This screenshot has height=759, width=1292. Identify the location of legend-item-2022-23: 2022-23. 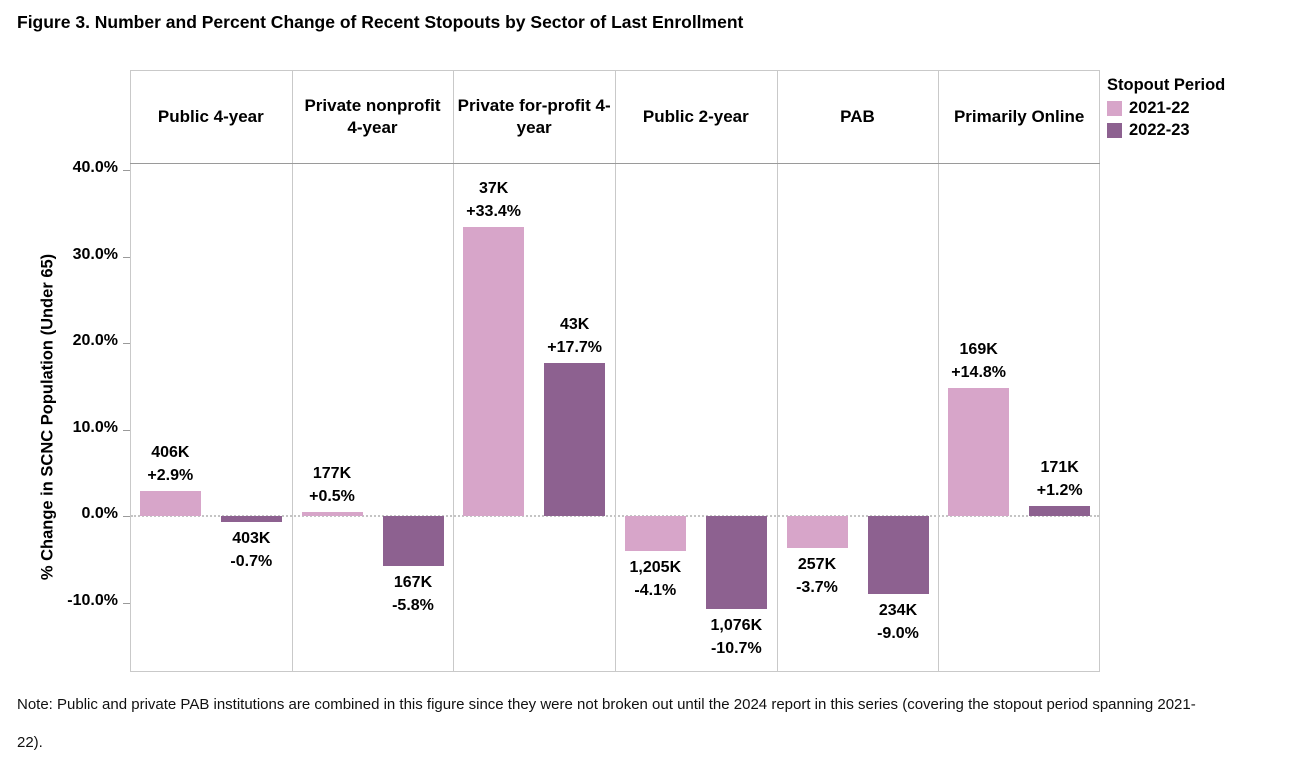
(1166, 130).